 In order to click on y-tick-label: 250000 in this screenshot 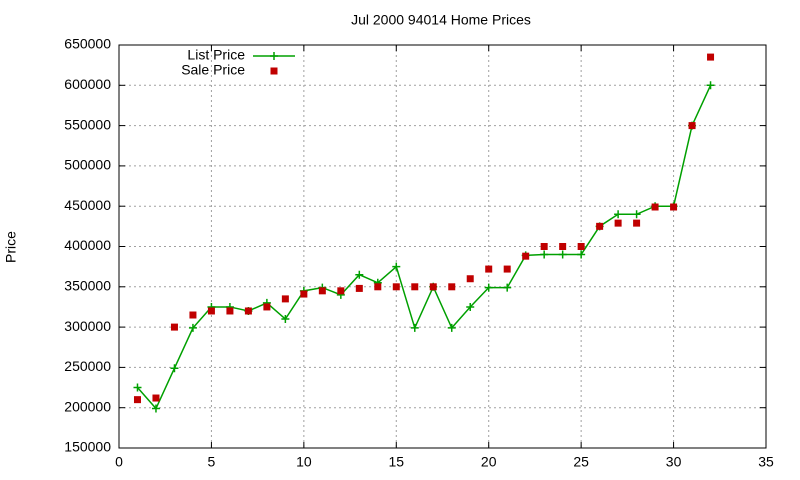, I will do `click(87, 366)`.